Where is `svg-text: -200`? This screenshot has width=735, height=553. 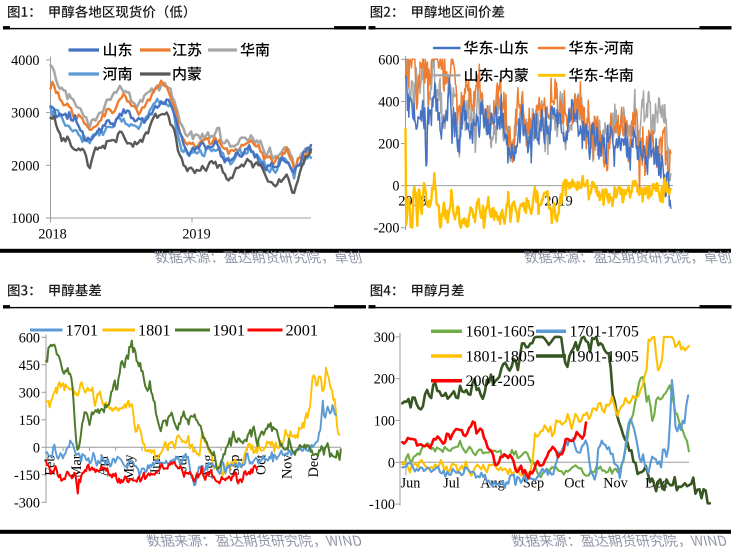 svg-text: -200 is located at coordinates (386, 229).